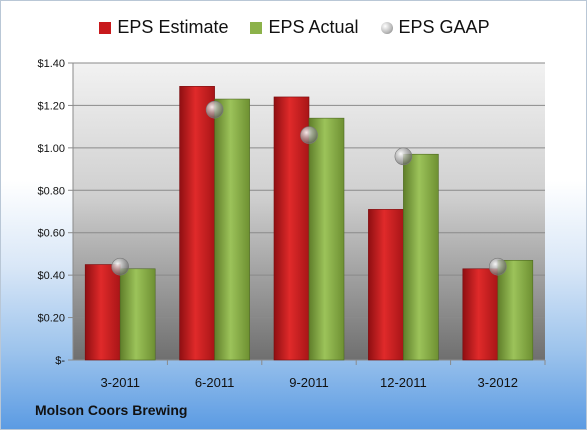 The height and width of the screenshot is (430, 587). I want to click on y-tick-label: $1.40, so click(51, 64).